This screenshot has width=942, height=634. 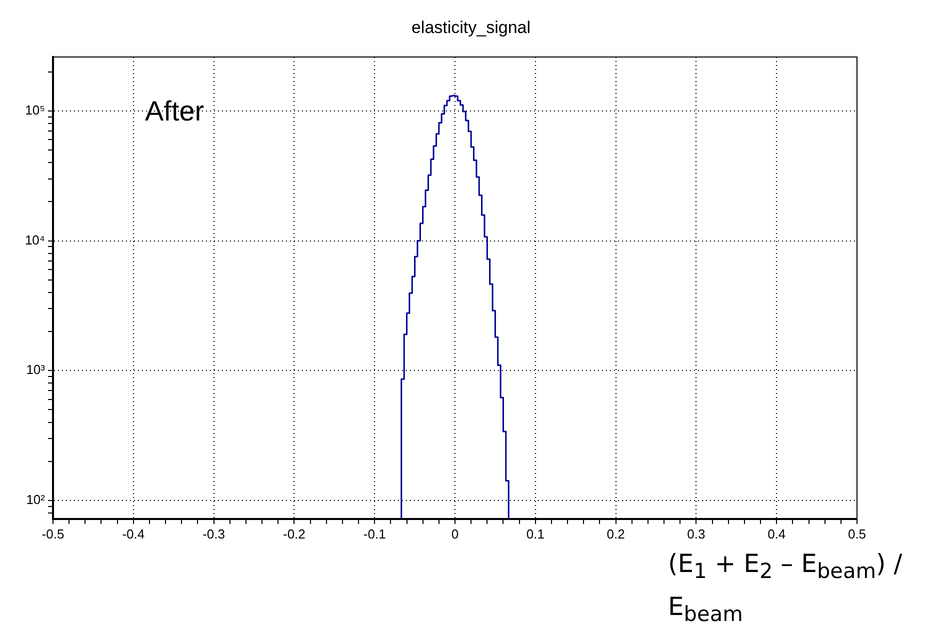 What do you see at coordinates (696, 534) in the screenshot?
I see `x-tick-label: 0.3` at bounding box center [696, 534].